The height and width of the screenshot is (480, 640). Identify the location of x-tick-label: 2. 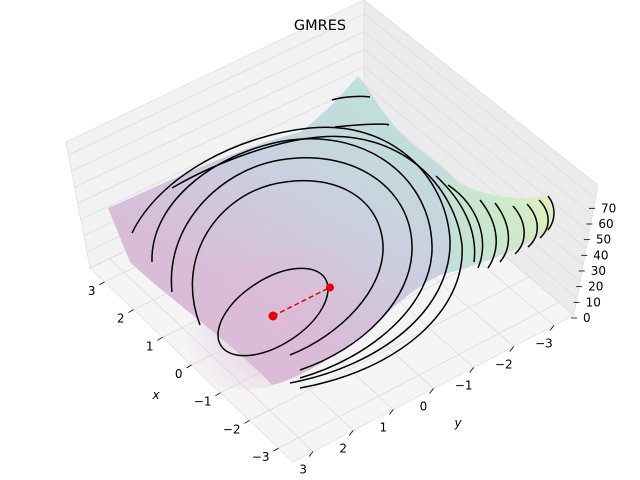
(121, 319).